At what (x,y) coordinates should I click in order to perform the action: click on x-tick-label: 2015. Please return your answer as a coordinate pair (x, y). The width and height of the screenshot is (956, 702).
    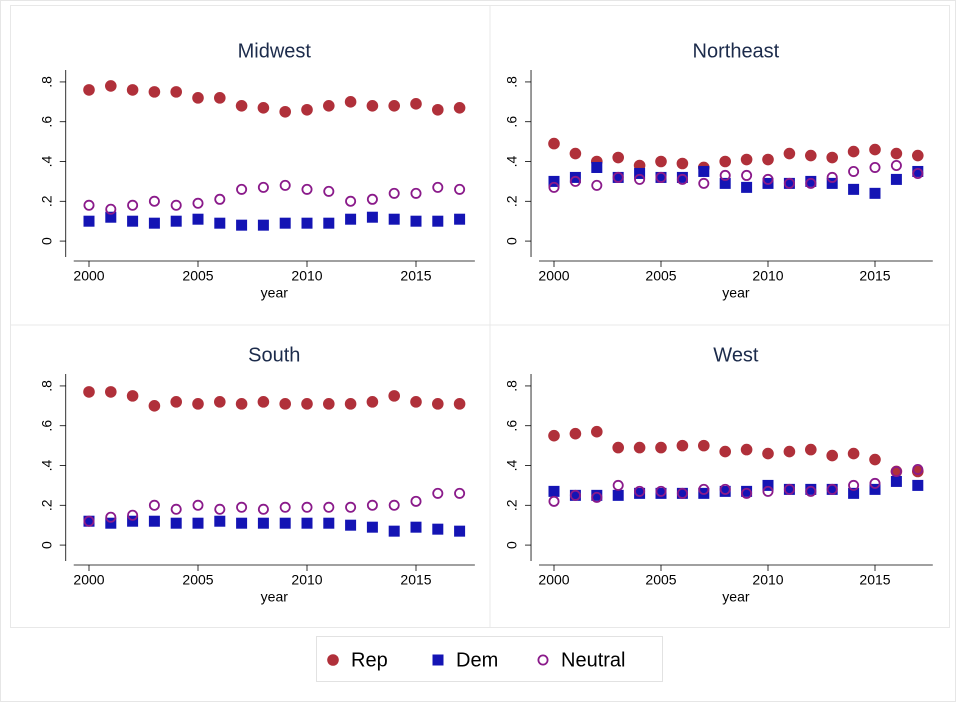
    Looking at the image, I should click on (415, 580).